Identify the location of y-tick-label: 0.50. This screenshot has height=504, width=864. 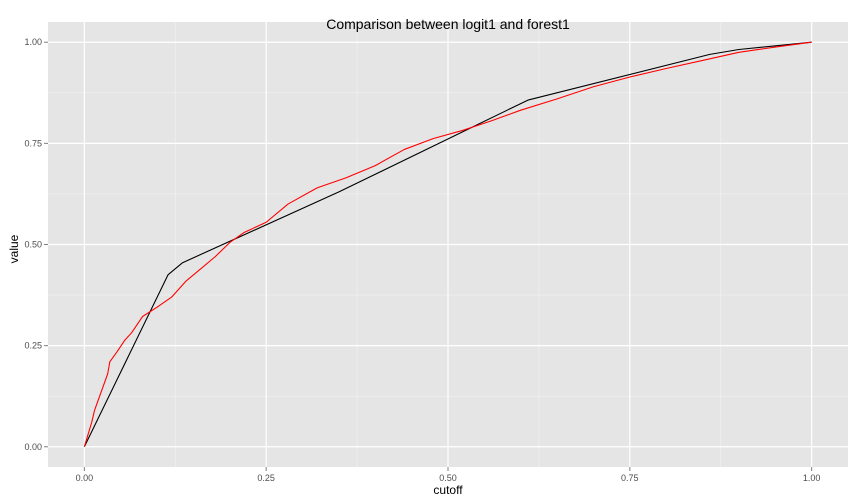
(33, 245).